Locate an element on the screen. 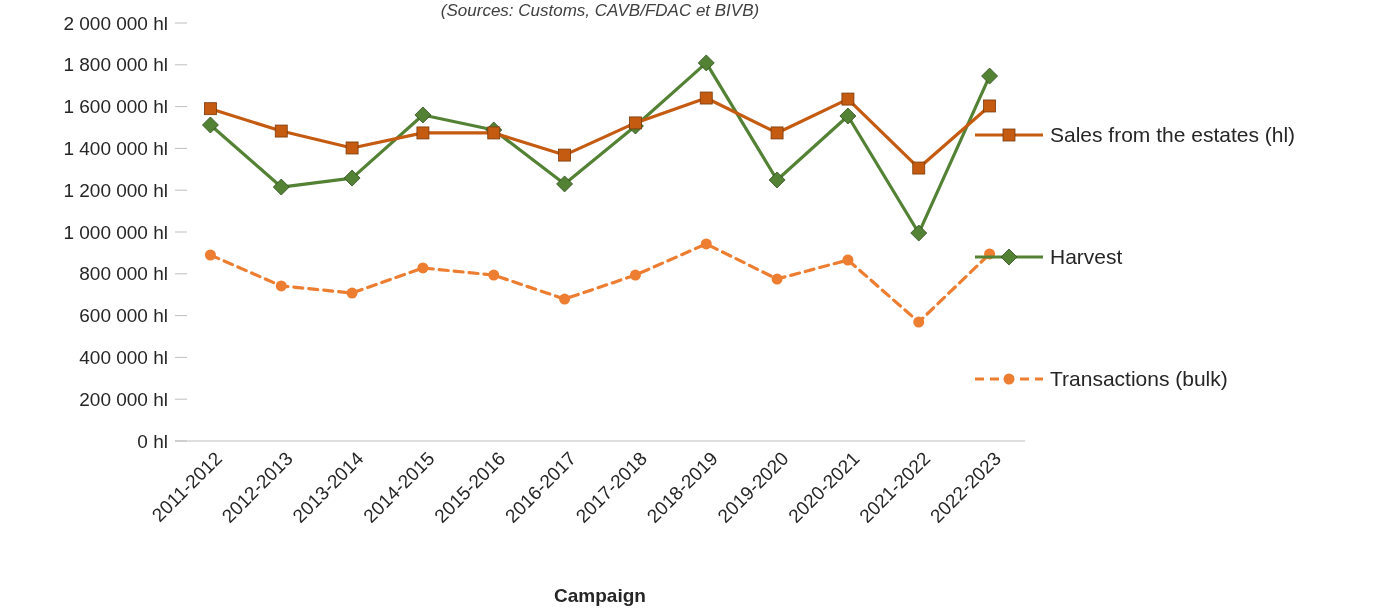  y-tick-label: 1 000 000 hl is located at coordinates (115, 232).